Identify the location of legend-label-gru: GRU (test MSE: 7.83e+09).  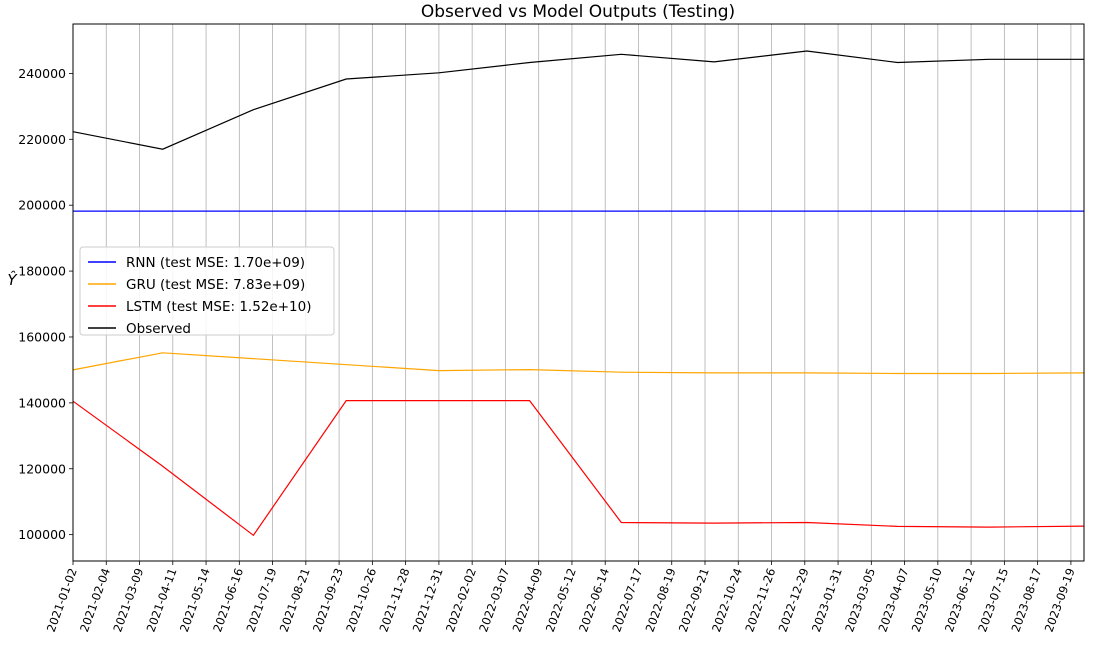
(215, 285).